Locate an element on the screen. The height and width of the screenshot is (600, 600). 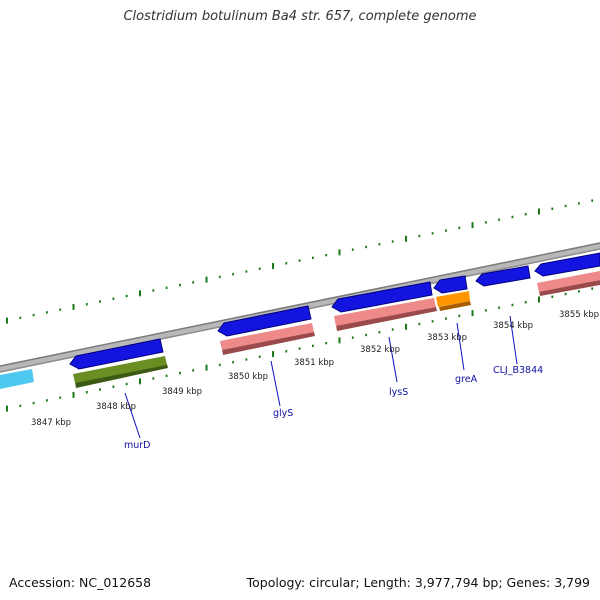
cds-arrow-greA is located at coordinates (450, 284).